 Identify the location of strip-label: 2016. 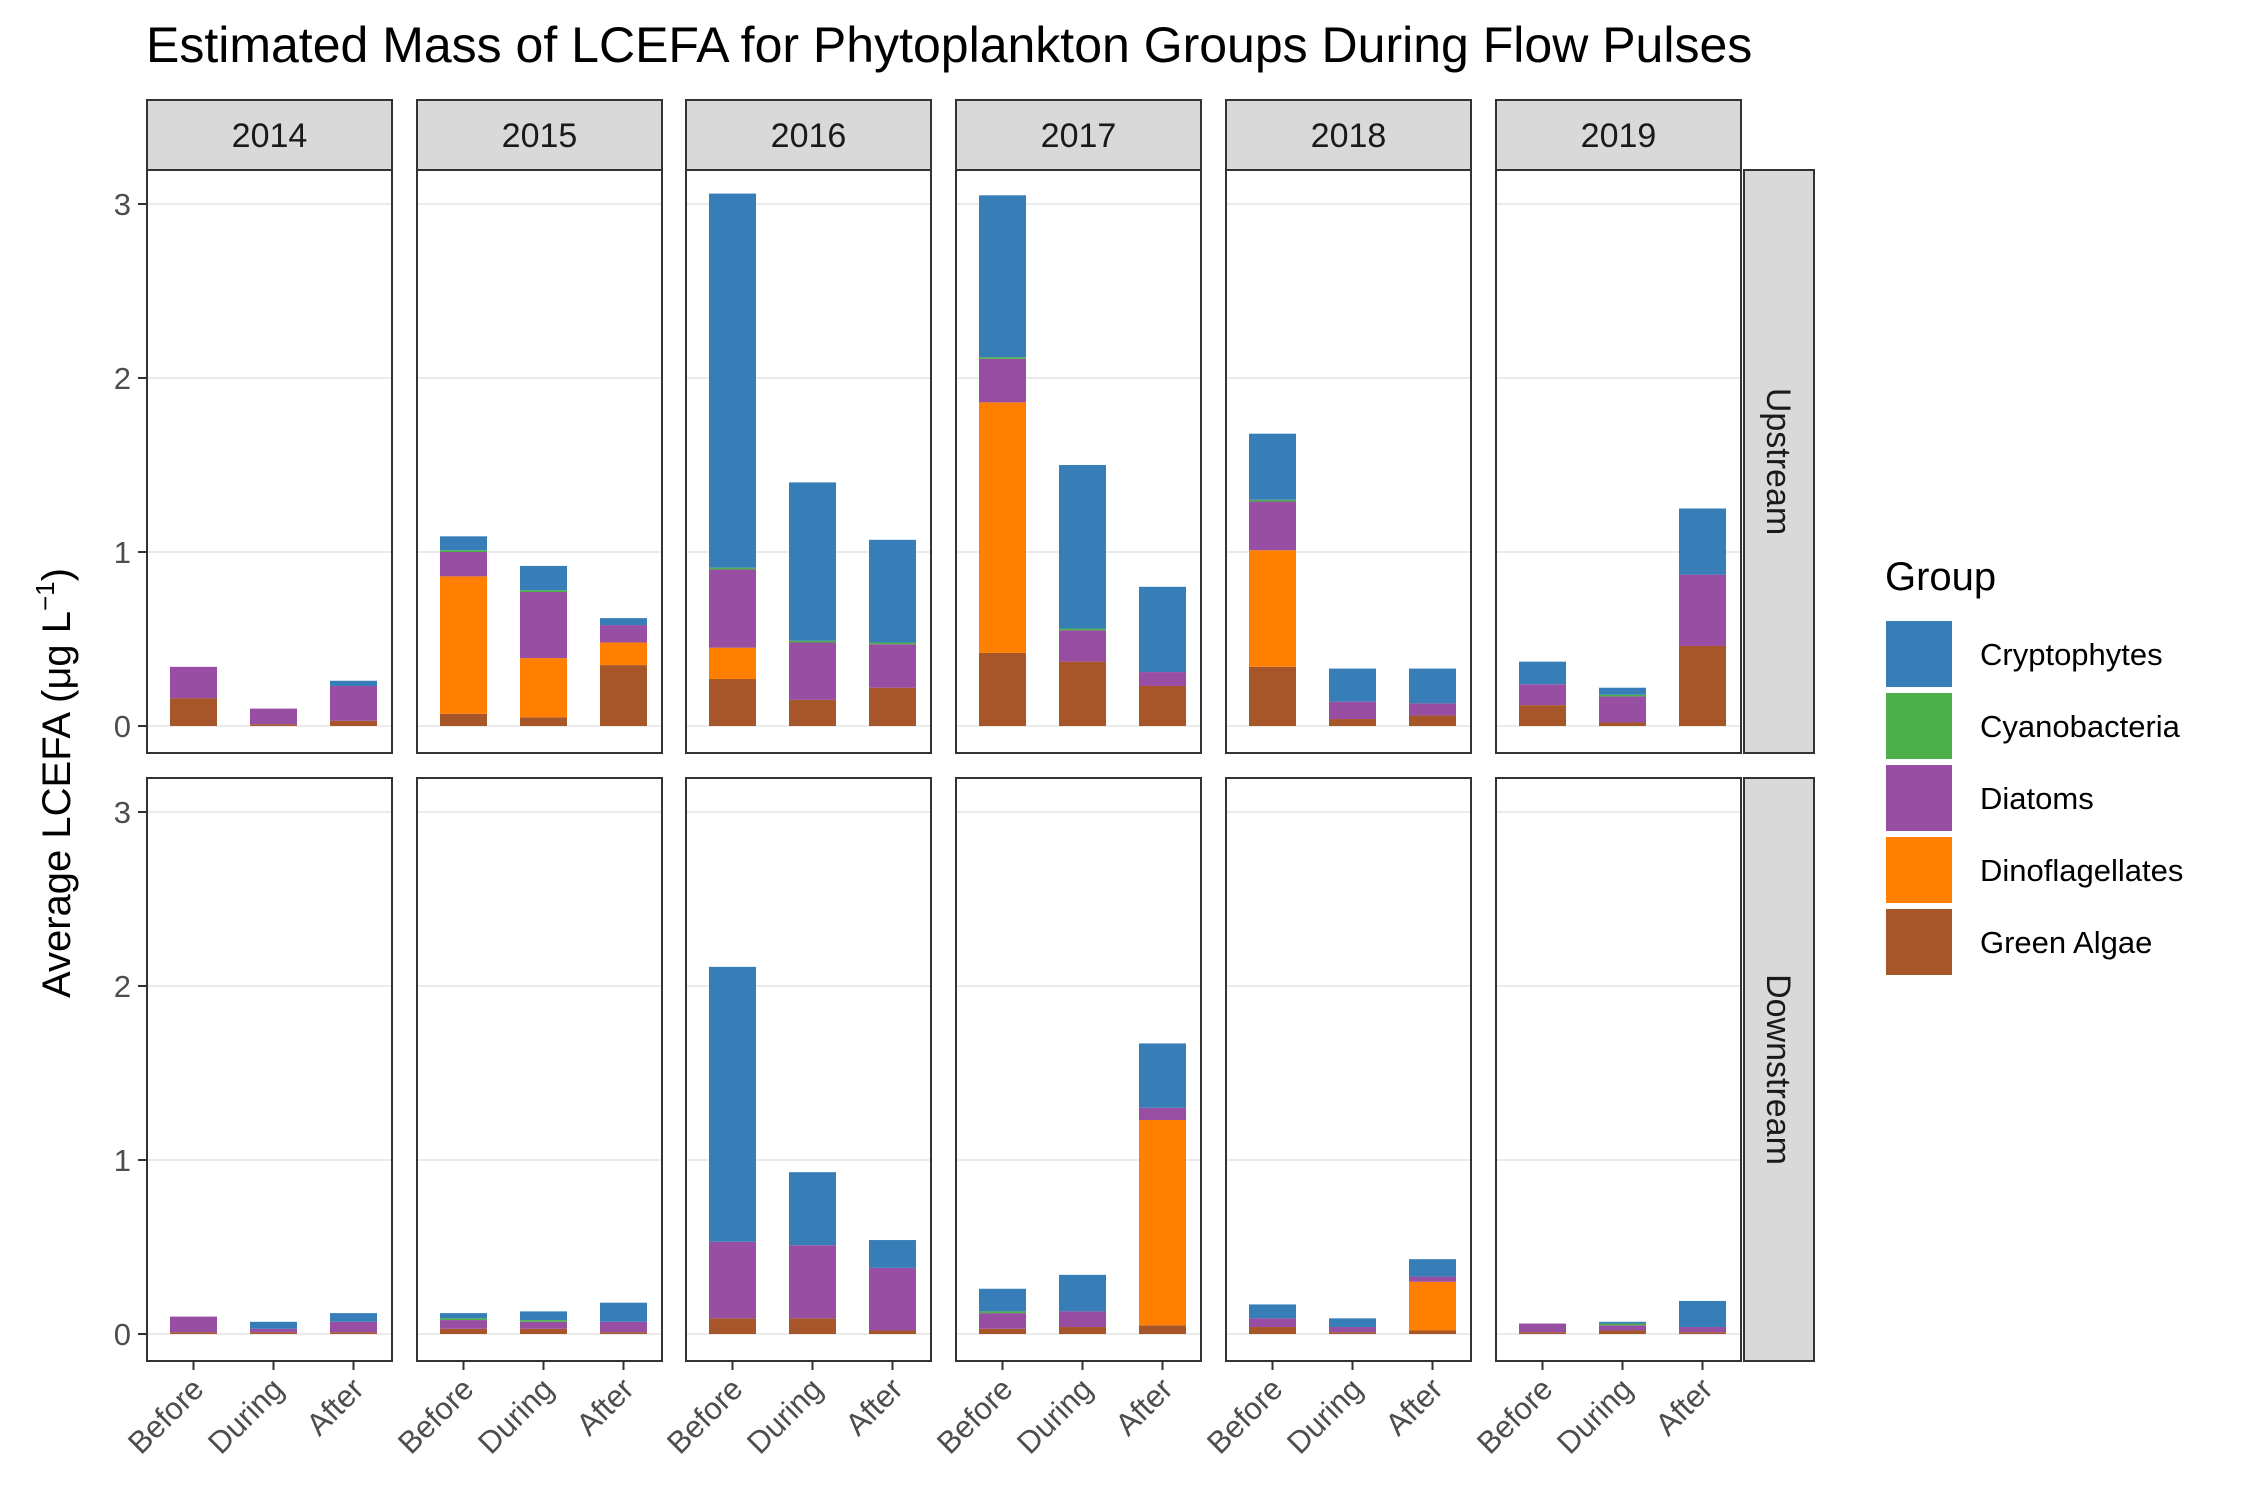
(809, 136).